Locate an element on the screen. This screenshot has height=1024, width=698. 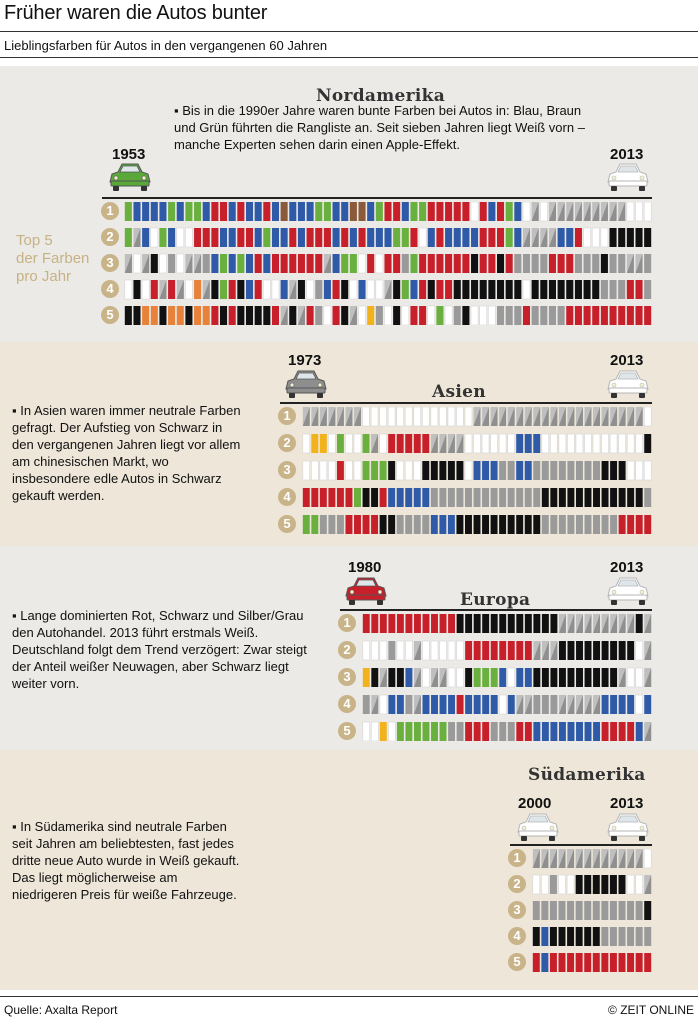
color-cell-Orange is located at coordinates (198, 289).